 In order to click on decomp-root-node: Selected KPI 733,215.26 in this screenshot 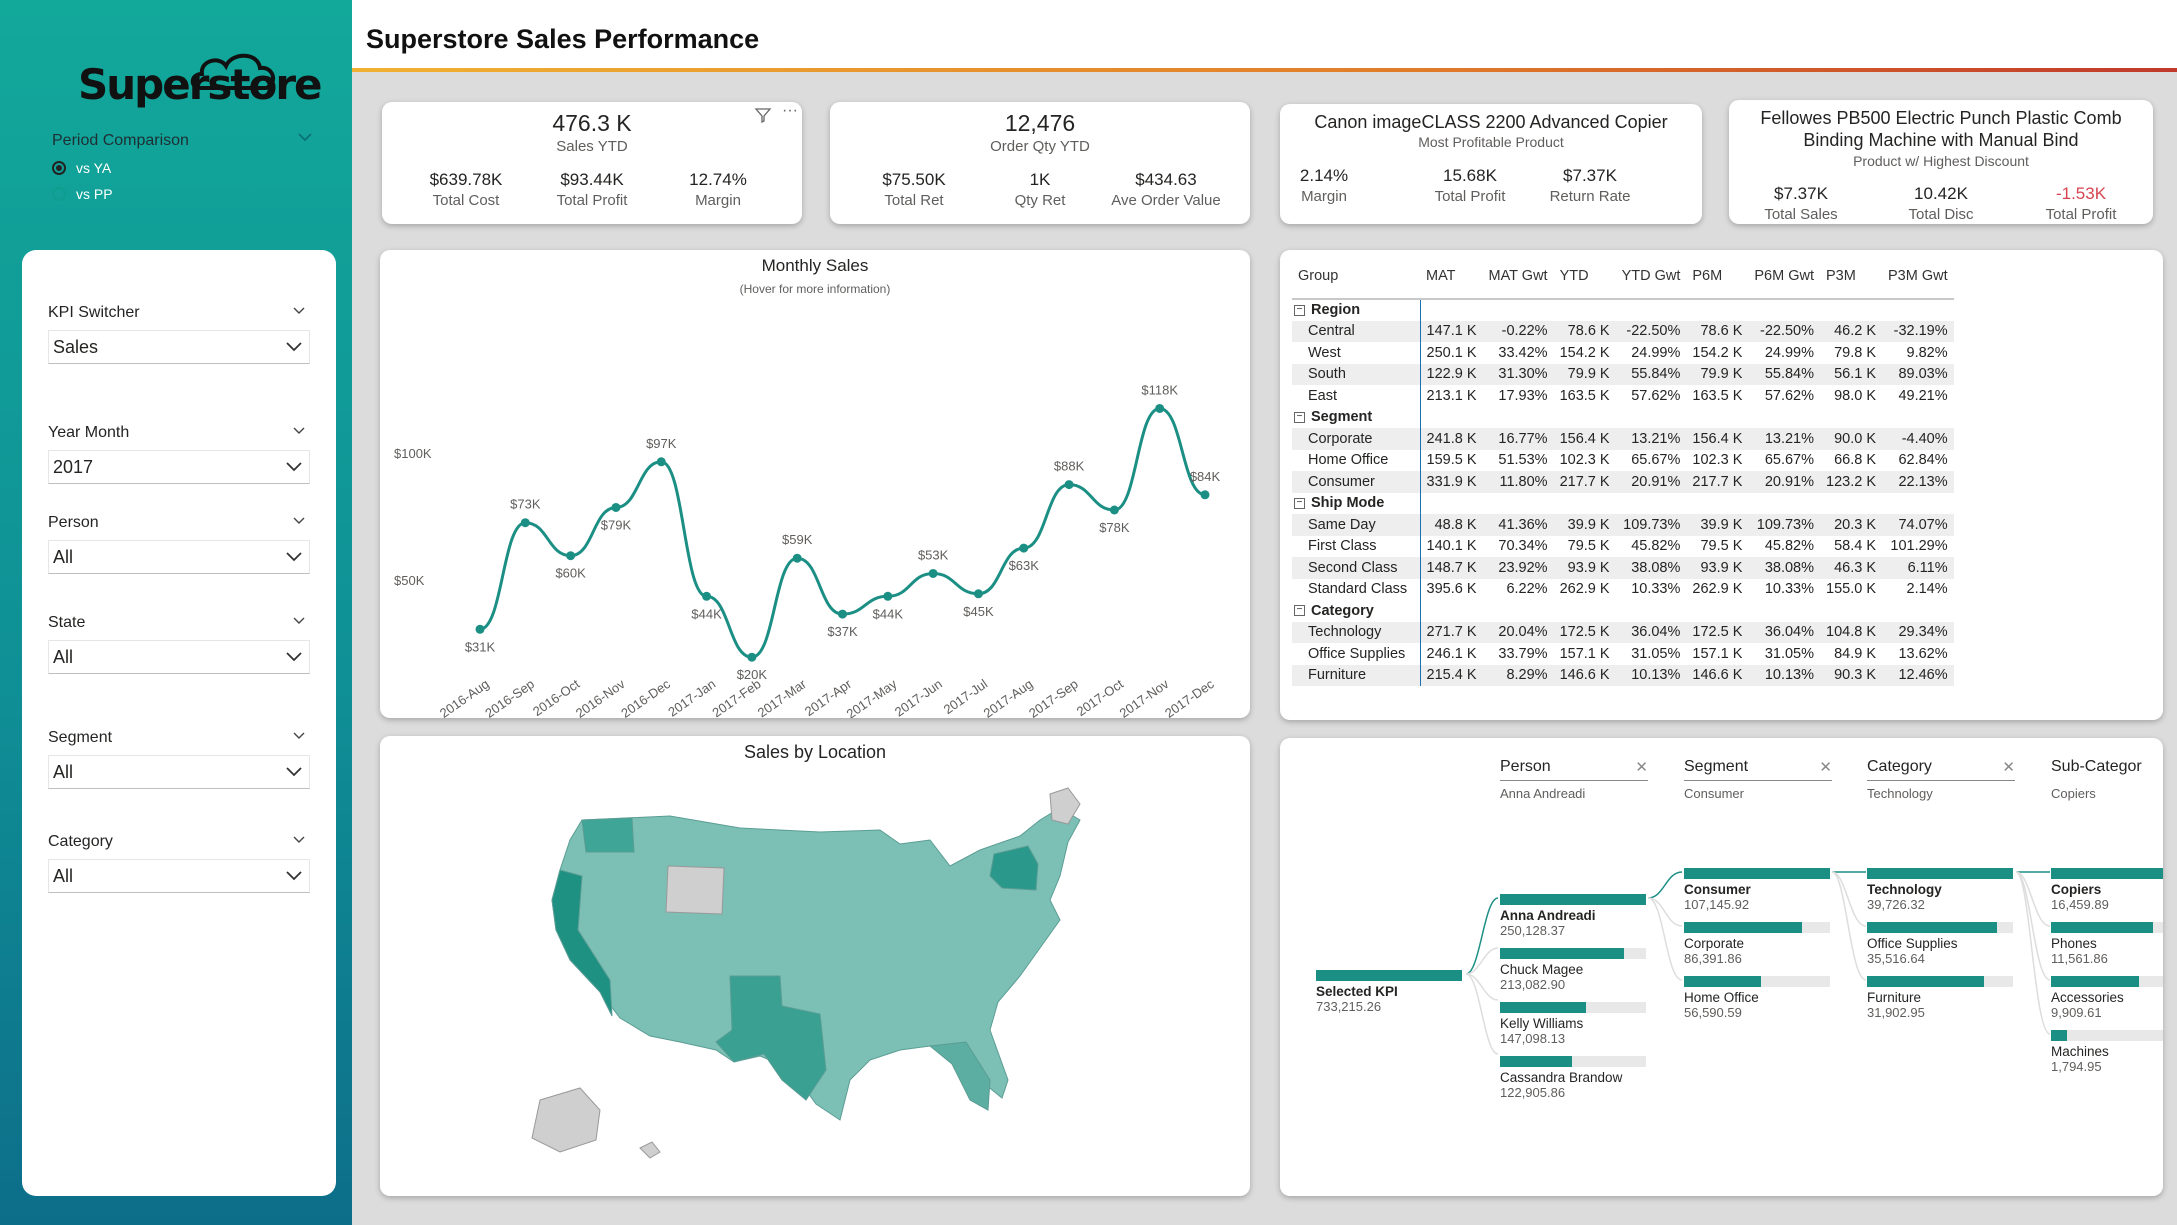, I will do `click(1389, 992)`.